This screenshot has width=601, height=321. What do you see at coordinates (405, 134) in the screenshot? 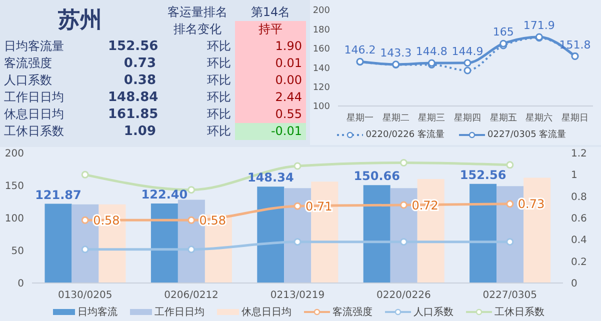
I see `legend-label: 0220/0226 客流量` at bounding box center [405, 134].